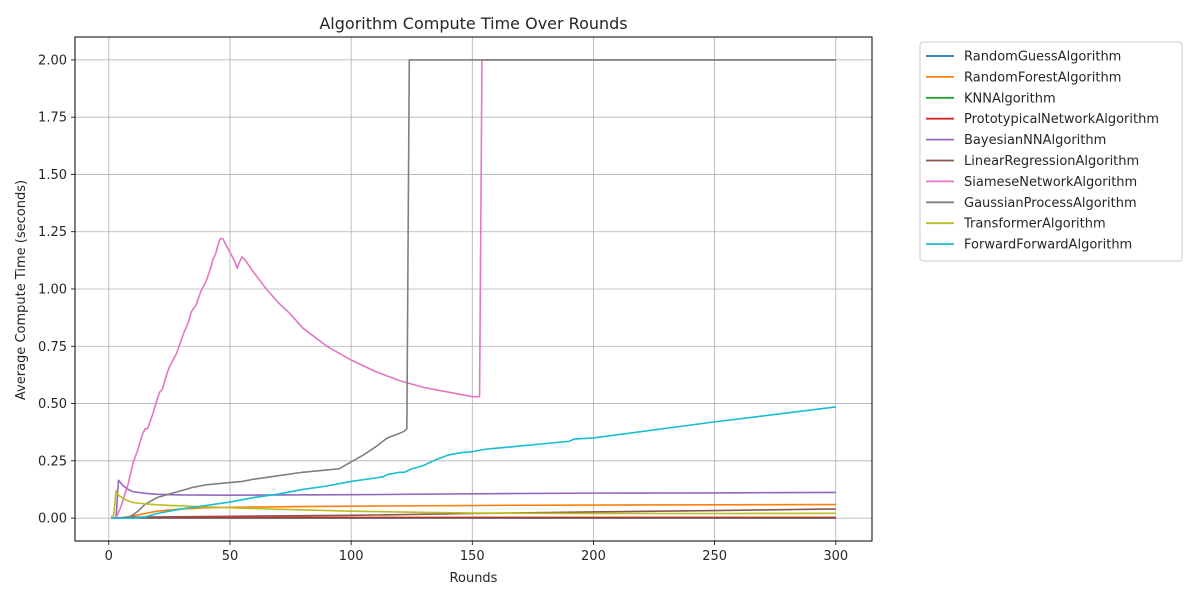 Image resolution: width=1200 pixels, height=600 pixels. I want to click on y-tick-label: 1.75, so click(52, 118).